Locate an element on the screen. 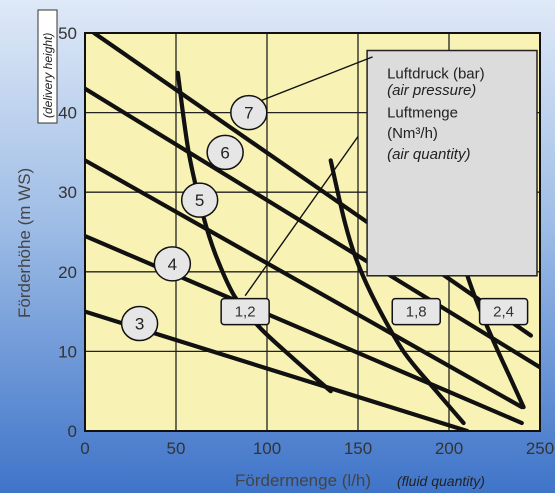 The width and height of the screenshot is (555, 493). air-quantity-label-1-8: 1,8 is located at coordinates (416, 312).